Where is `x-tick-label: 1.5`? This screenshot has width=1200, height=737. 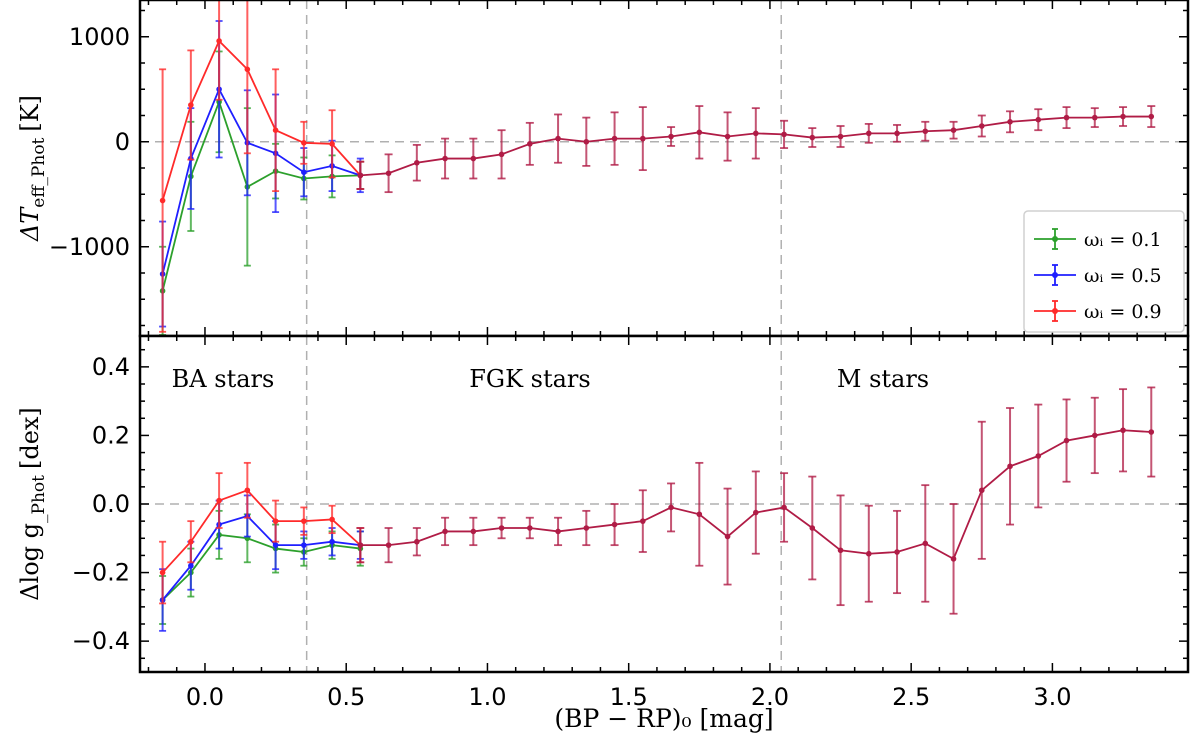 x-tick-label: 1.5 is located at coordinates (629, 697).